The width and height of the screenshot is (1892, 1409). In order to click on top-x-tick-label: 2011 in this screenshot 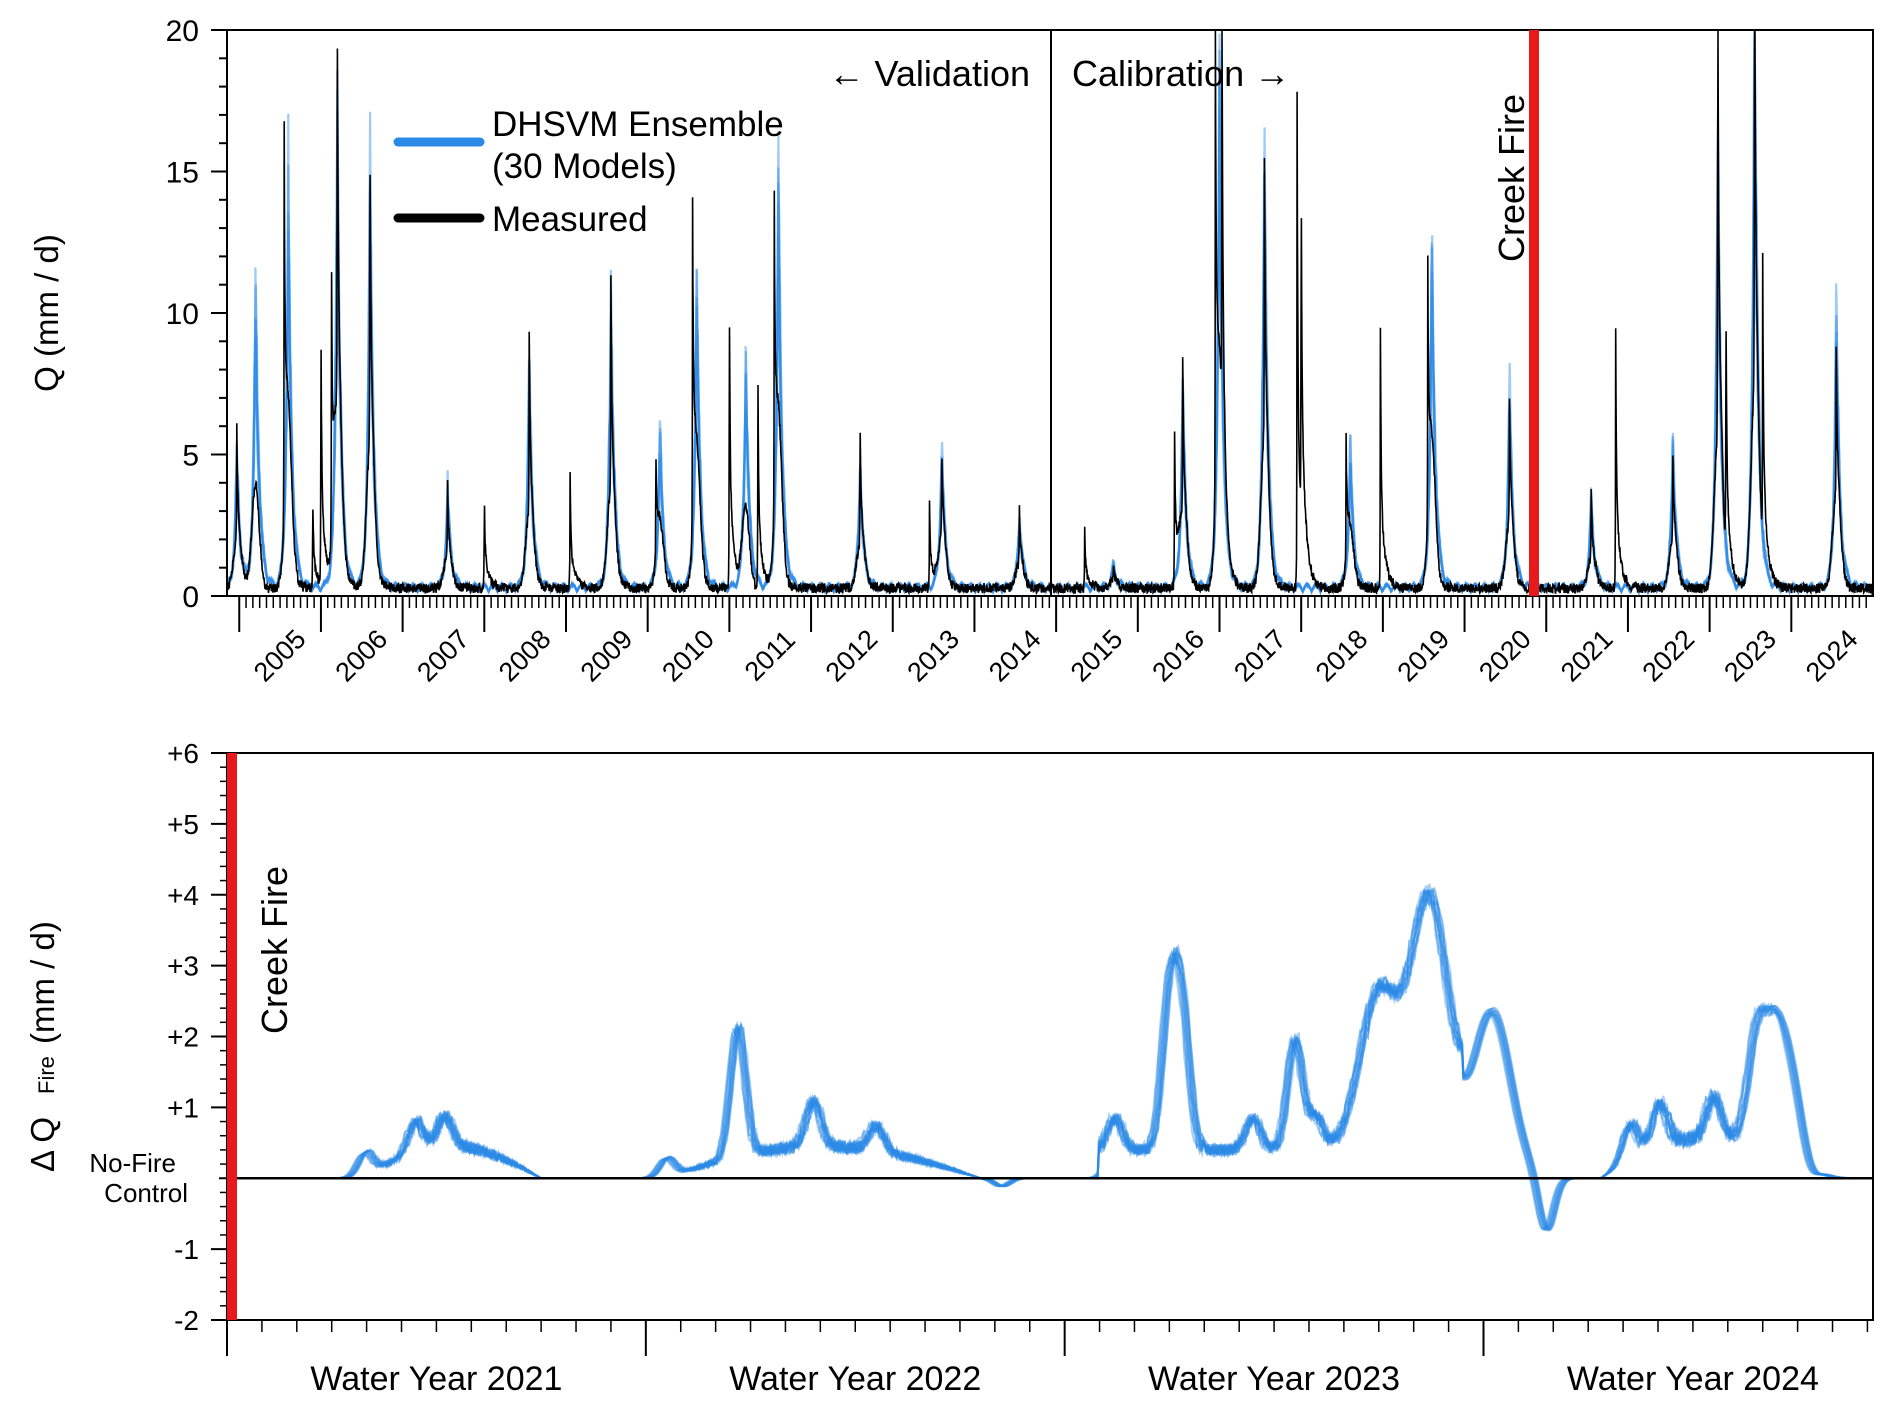, I will do `click(770, 656)`.